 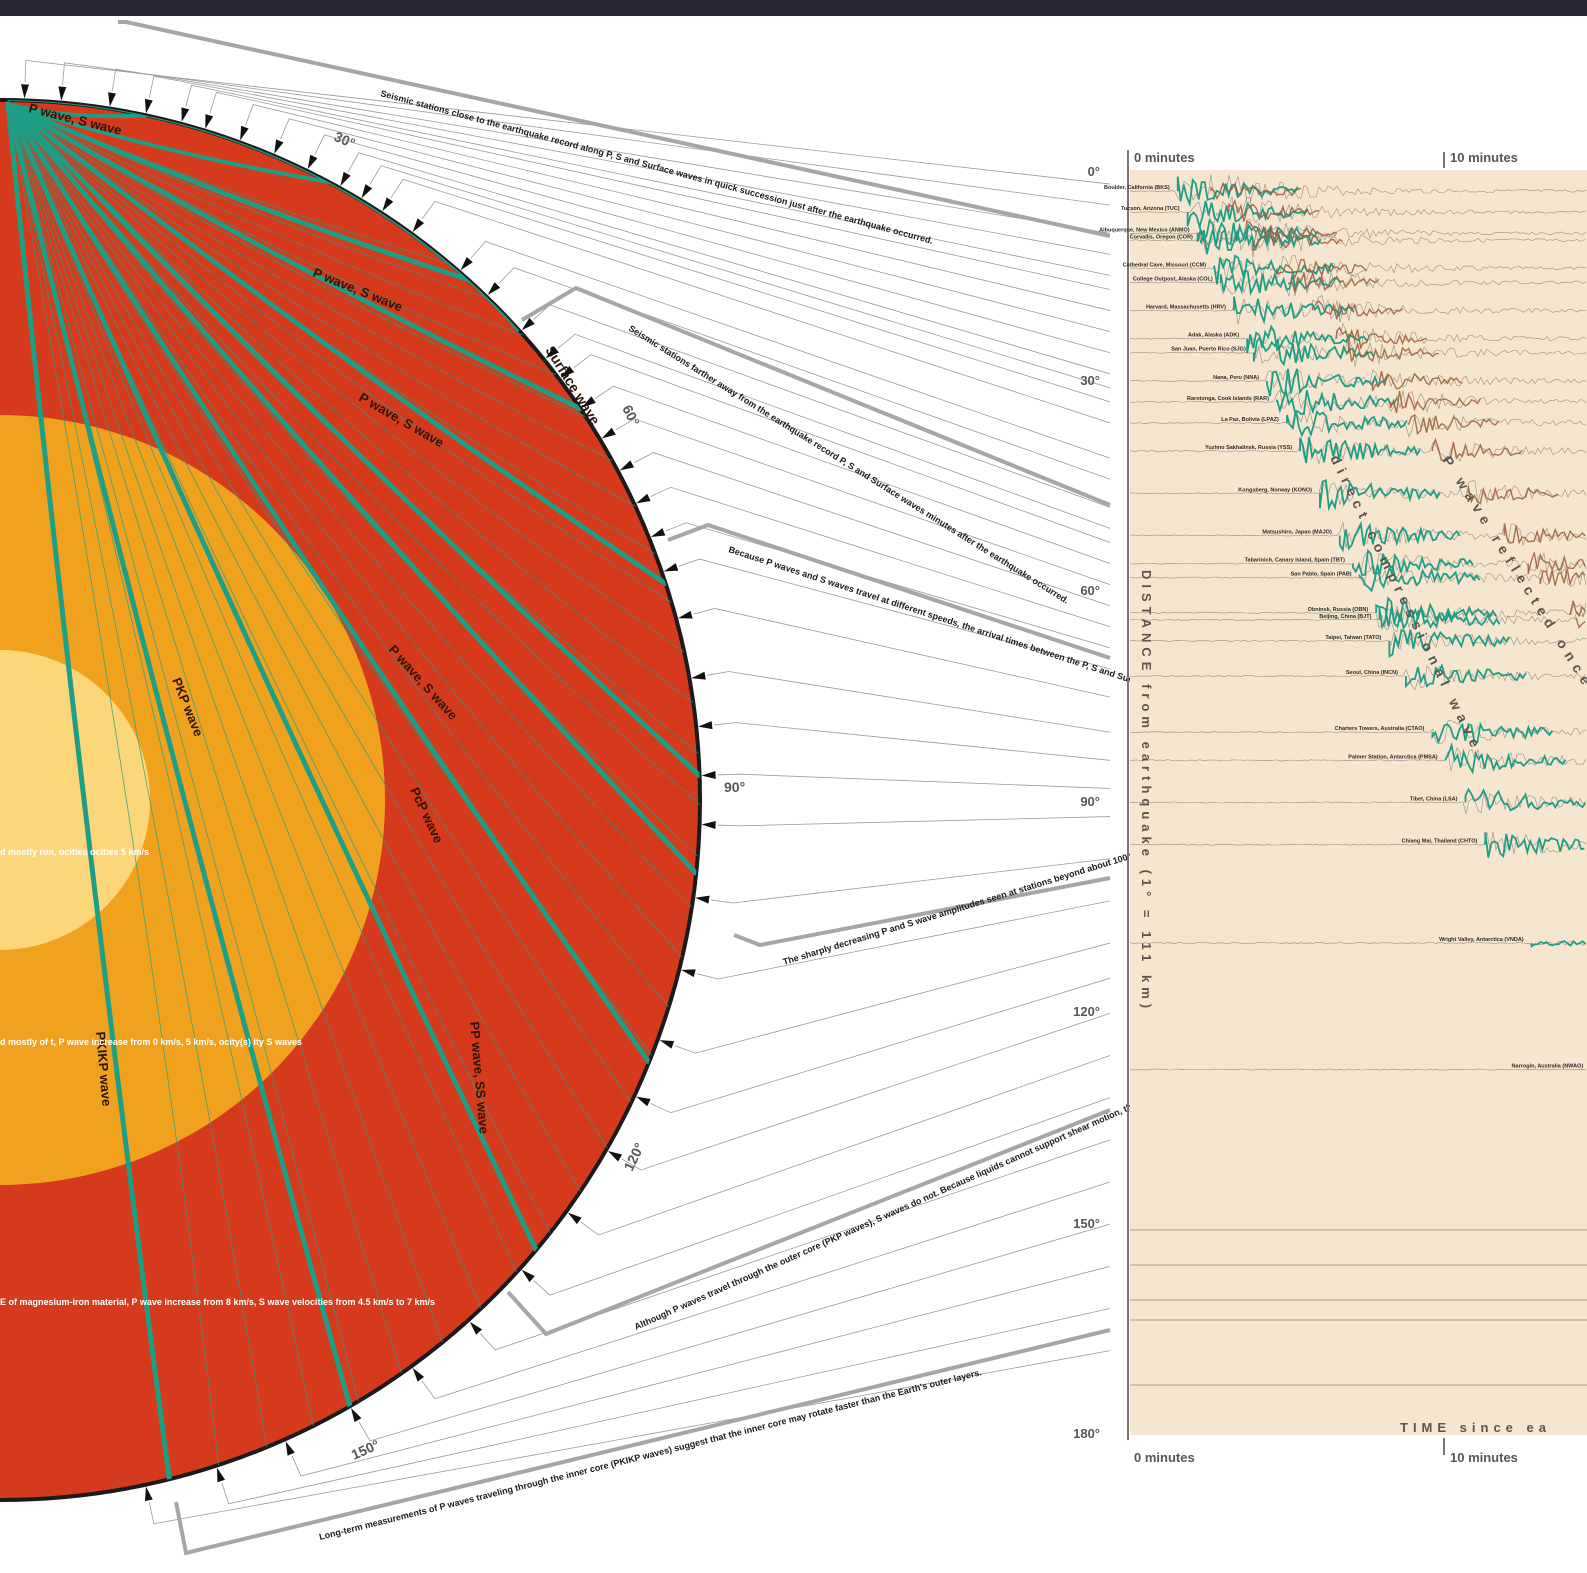 I want to click on station-label: Kongsberg, Norway (KONO), so click(x=1275, y=490).